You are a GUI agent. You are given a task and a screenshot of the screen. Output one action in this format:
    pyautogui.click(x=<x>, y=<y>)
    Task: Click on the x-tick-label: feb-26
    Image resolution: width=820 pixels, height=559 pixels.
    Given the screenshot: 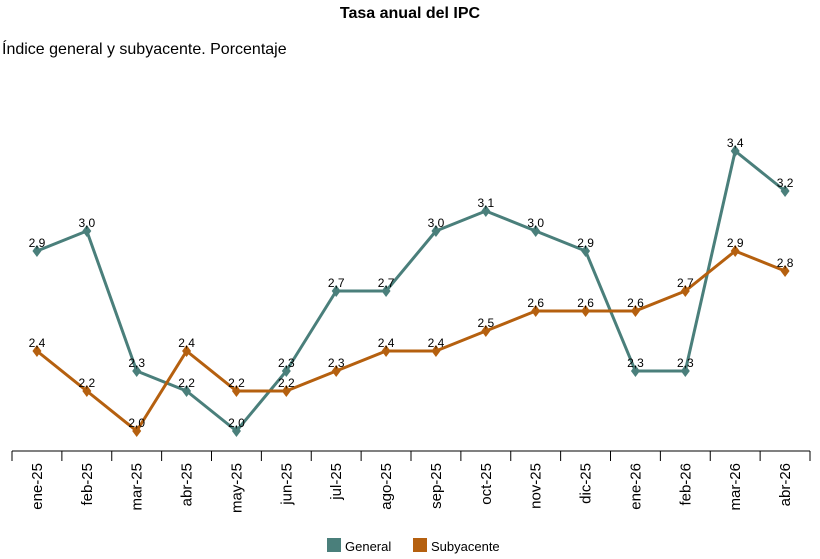 What is the action you would take?
    pyautogui.click(x=685, y=484)
    